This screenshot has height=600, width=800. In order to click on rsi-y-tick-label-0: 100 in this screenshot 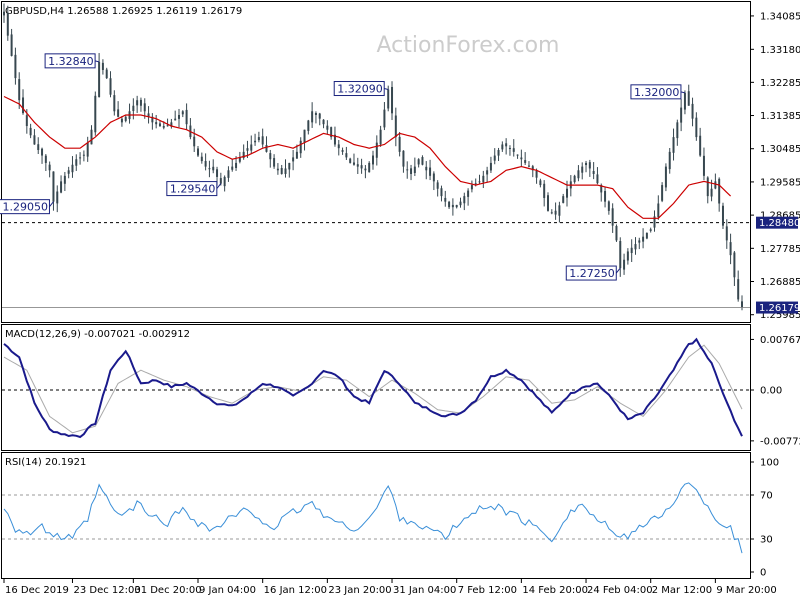, I will do `click(769, 463)`.